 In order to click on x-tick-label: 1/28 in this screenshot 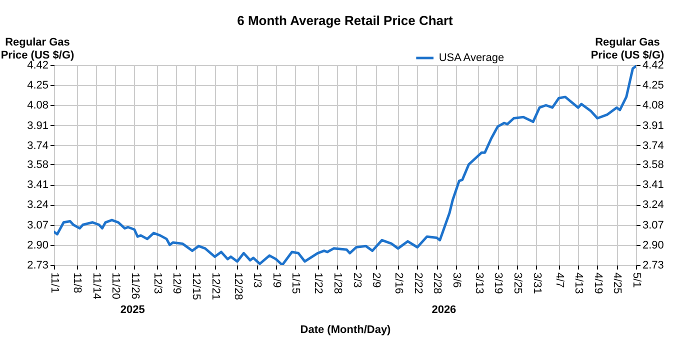, I will do `click(337, 283)`.